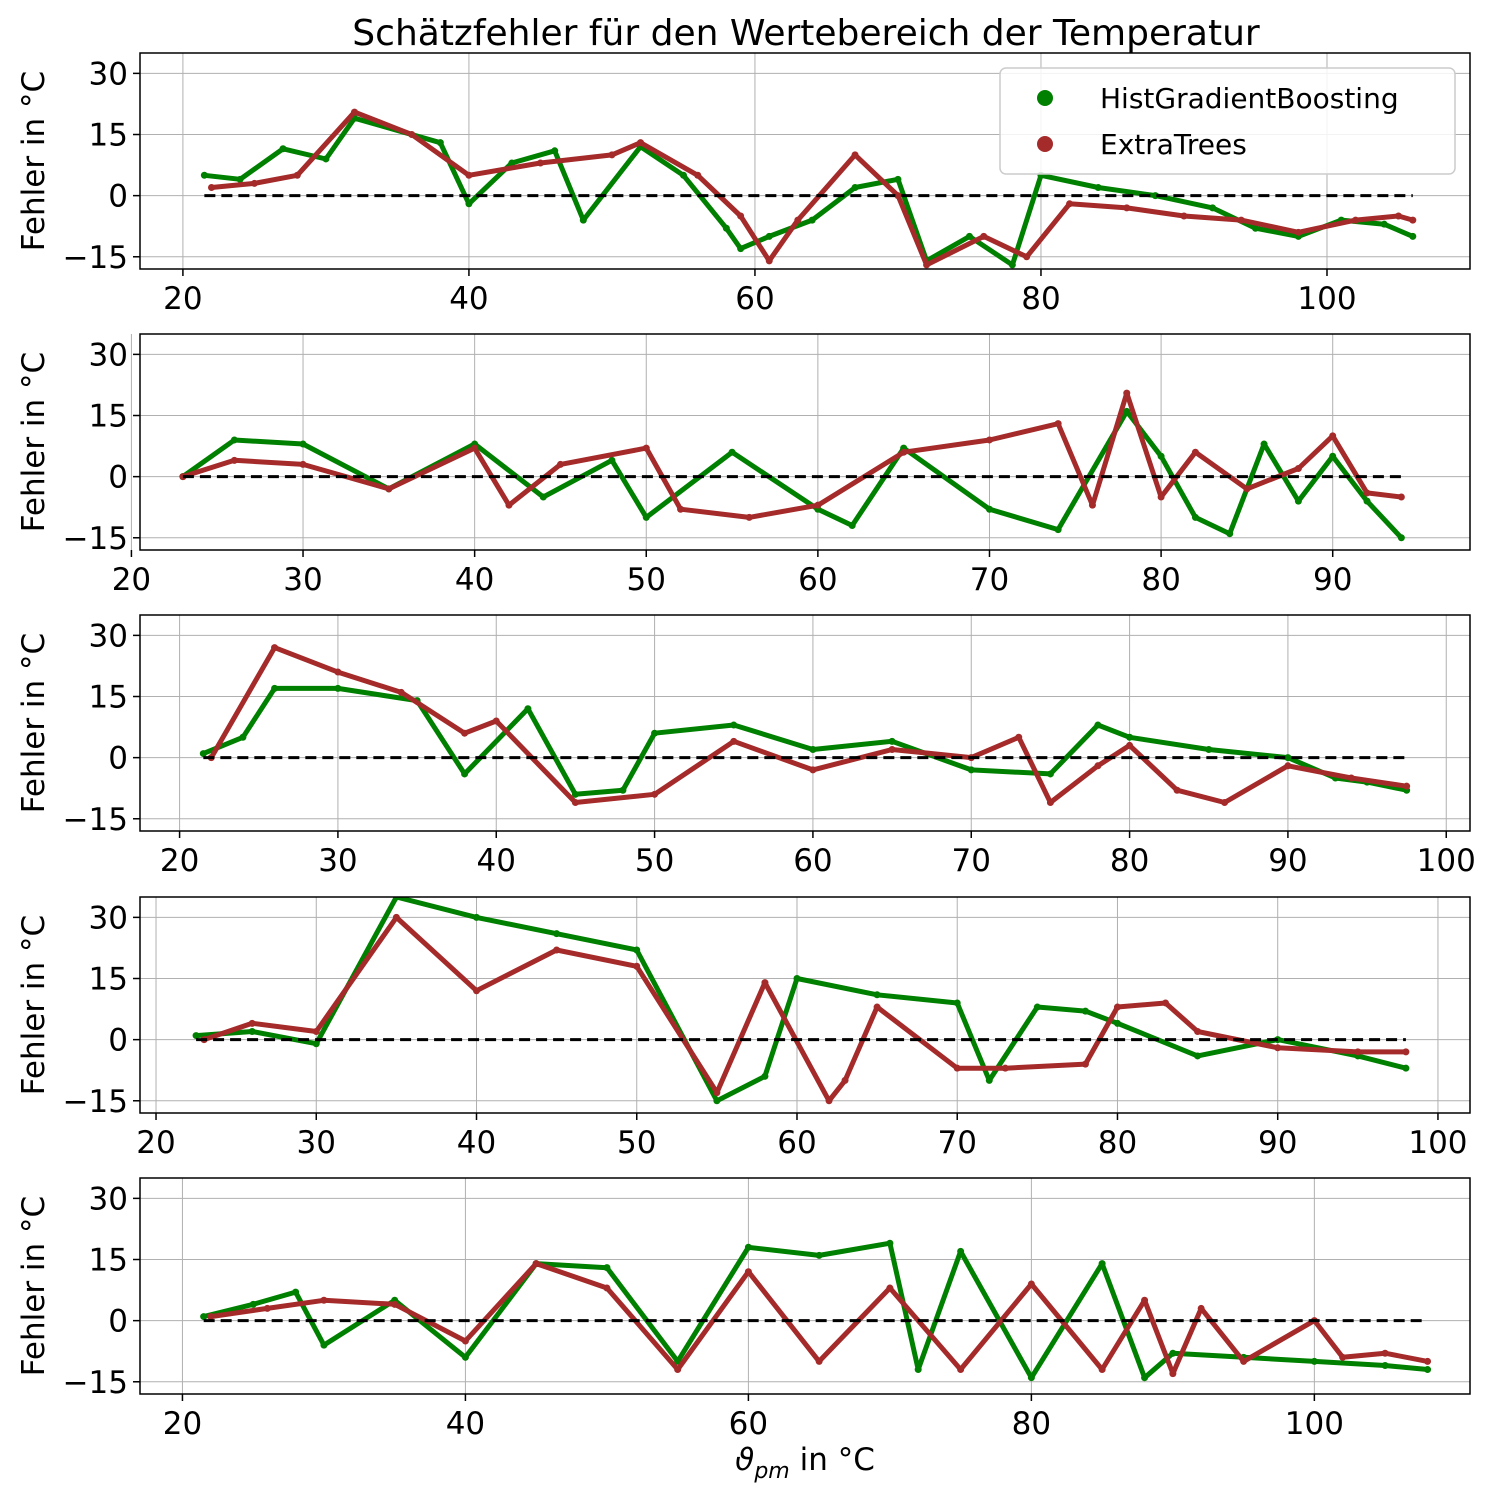 The width and height of the screenshot is (1500, 1500). I want to click on x-tick-label: 90, so click(1332, 580).